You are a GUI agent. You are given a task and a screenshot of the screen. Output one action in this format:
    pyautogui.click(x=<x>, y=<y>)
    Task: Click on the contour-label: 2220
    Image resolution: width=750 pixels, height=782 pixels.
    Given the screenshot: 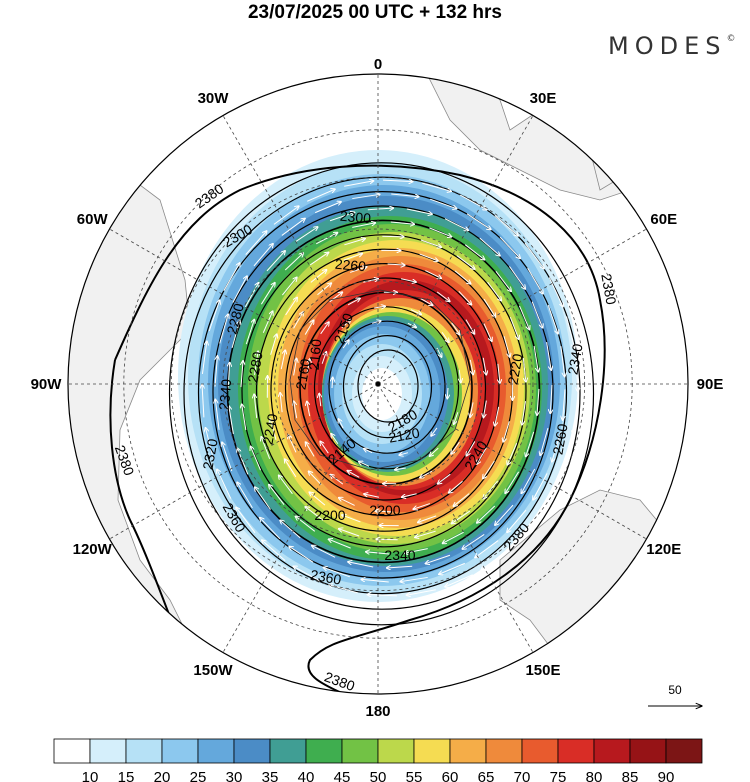 What is the action you would take?
    pyautogui.click(x=514, y=369)
    